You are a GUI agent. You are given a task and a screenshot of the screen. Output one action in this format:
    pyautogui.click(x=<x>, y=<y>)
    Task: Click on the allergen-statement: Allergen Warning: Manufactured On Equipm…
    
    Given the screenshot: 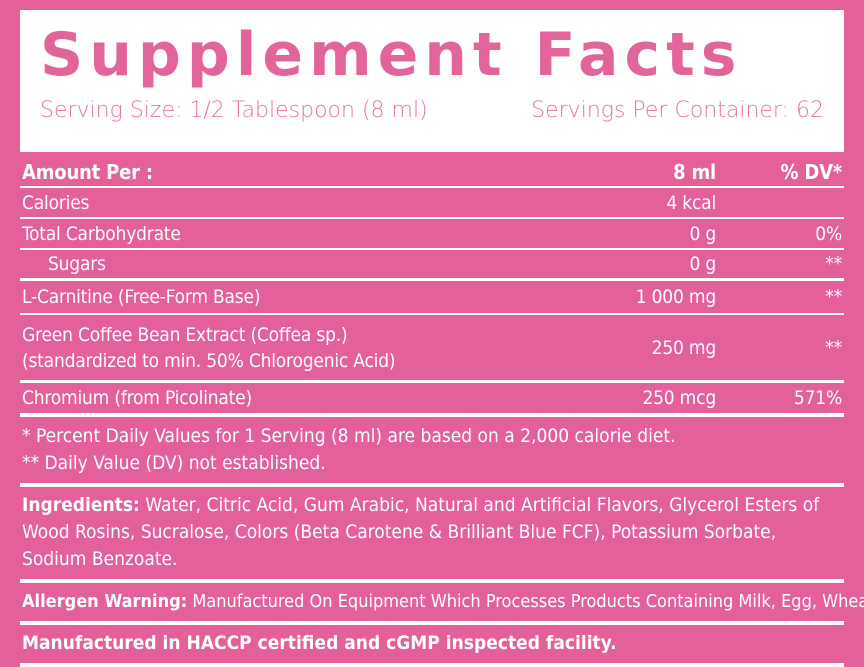 What is the action you would take?
    pyautogui.click(x=442, y=604)
    